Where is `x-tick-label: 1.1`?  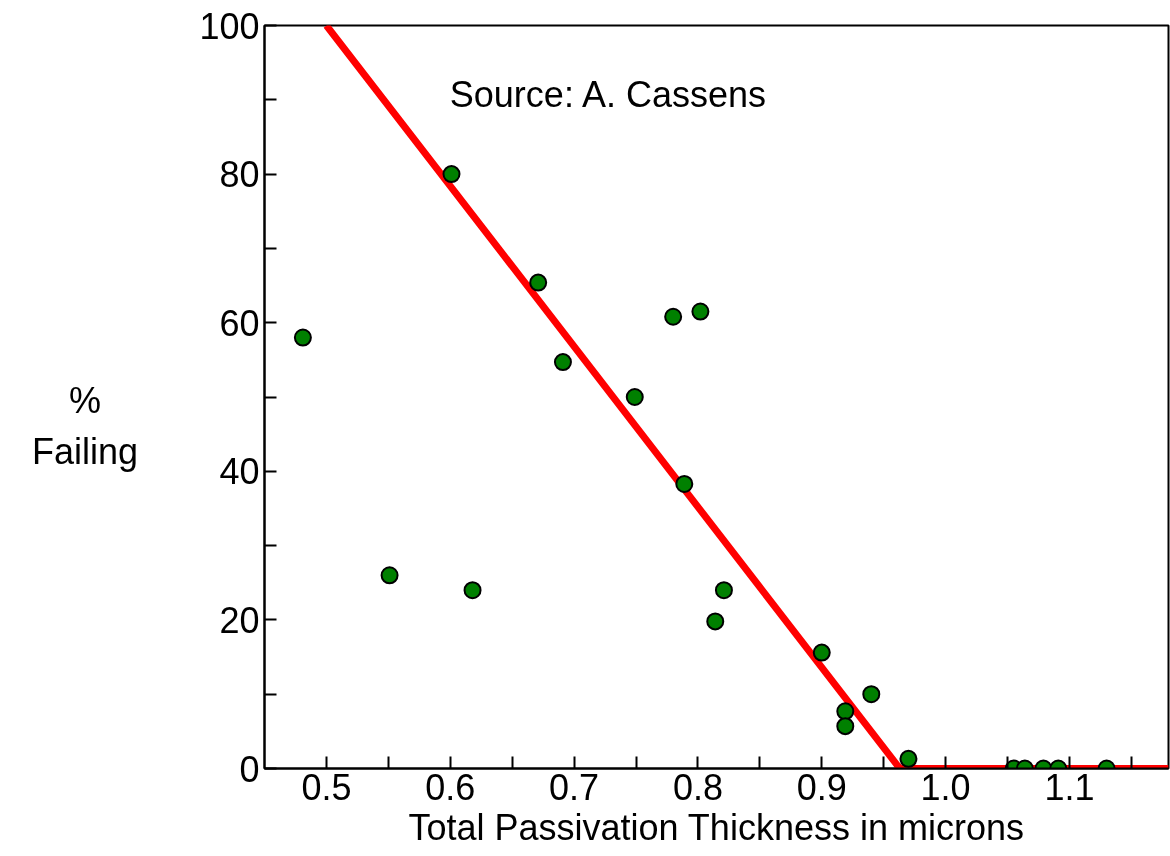
x-tick-label: 1.1 is located at coordinates (1069, 787).